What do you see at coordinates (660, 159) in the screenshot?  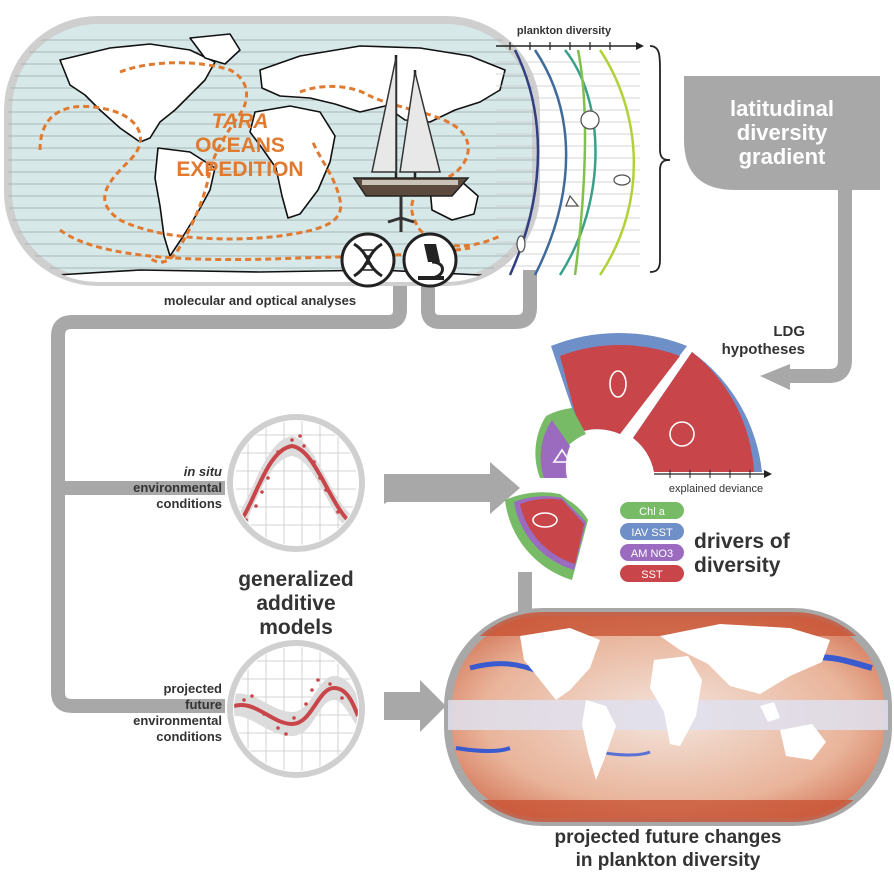 I see `ldg-brace` at bounding box center [660, 159].